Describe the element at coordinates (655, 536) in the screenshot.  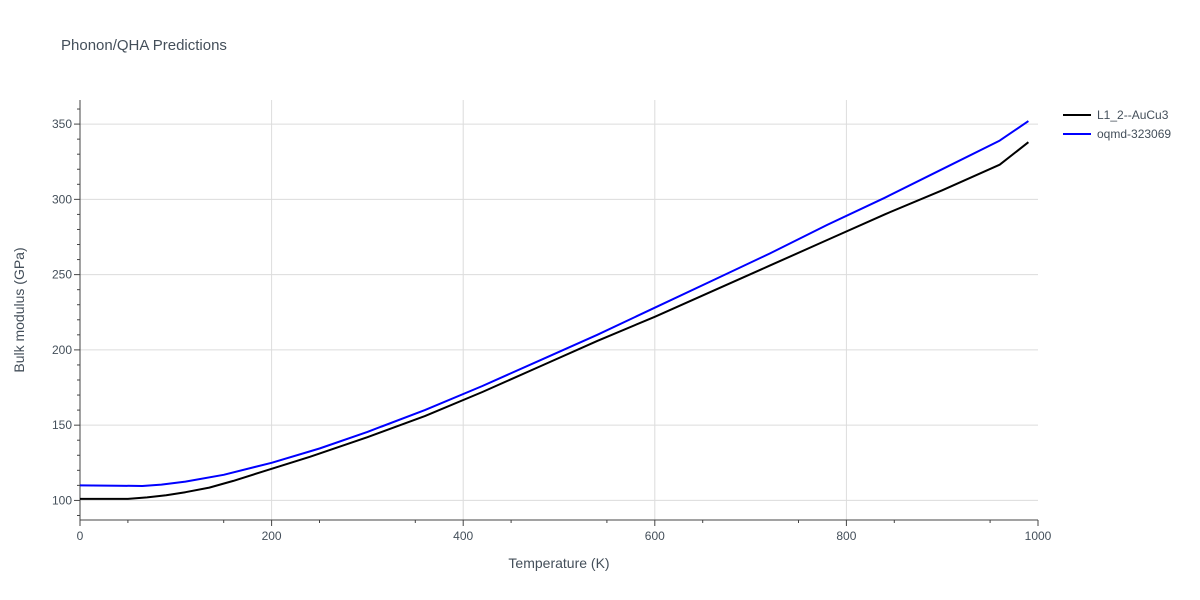
I see `x-tick-label: 600` at that location.